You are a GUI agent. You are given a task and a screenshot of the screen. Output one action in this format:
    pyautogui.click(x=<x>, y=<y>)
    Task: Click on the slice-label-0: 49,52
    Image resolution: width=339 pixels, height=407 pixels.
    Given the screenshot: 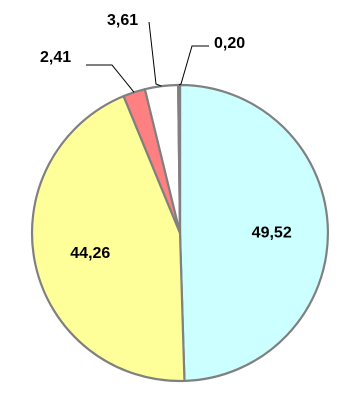 What is the action you would take?
    pyautogui.click(x=272, y=233)
    